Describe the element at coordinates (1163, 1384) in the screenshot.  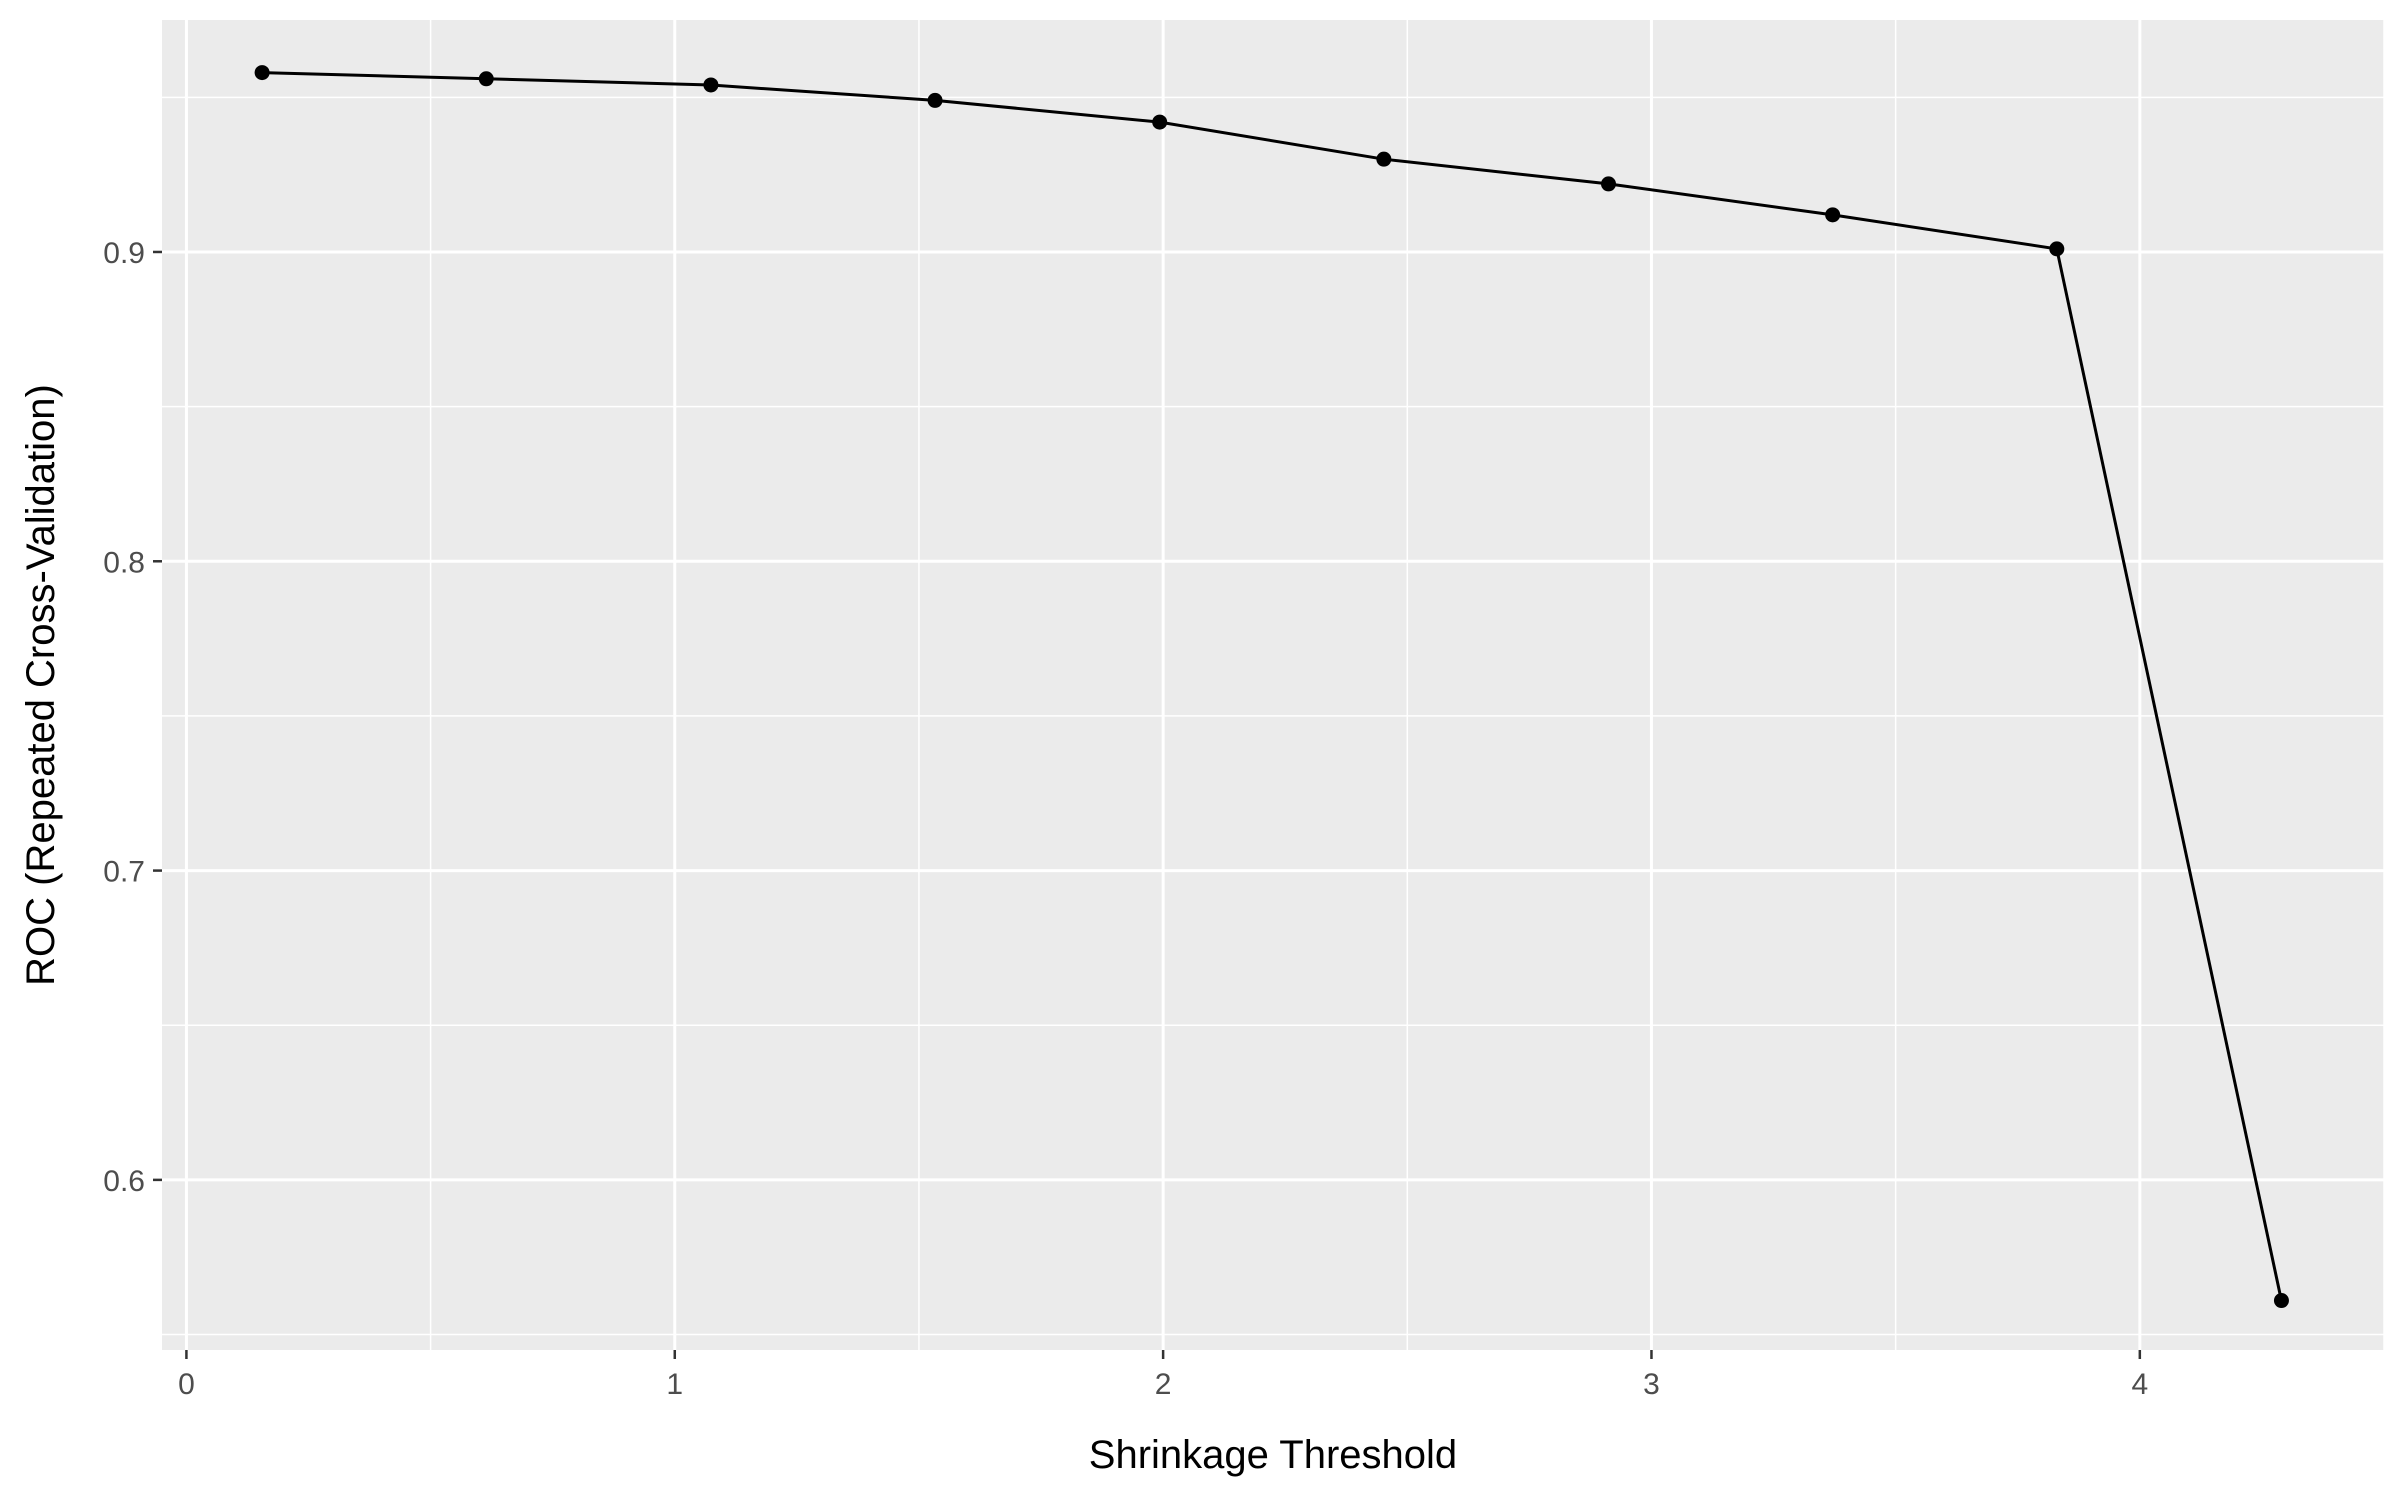
I see `x-tick-label: 2` at that location.